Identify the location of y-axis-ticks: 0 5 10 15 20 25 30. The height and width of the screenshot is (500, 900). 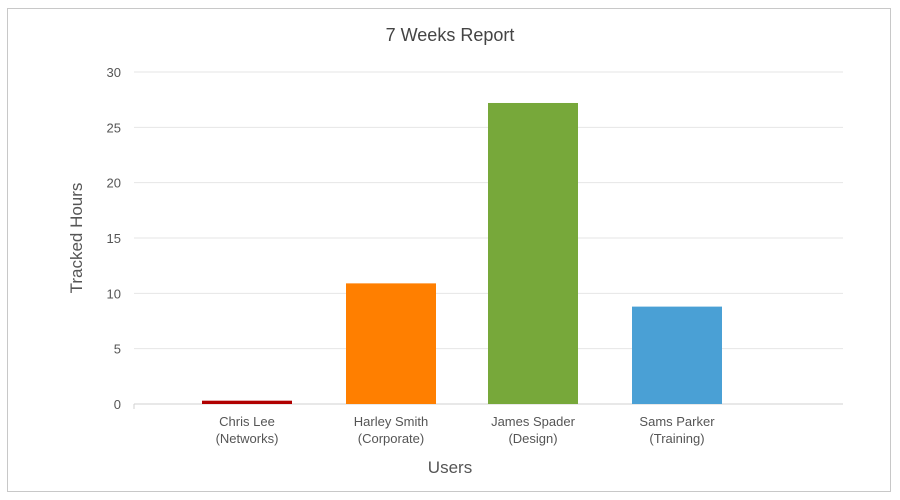
(114, 238).